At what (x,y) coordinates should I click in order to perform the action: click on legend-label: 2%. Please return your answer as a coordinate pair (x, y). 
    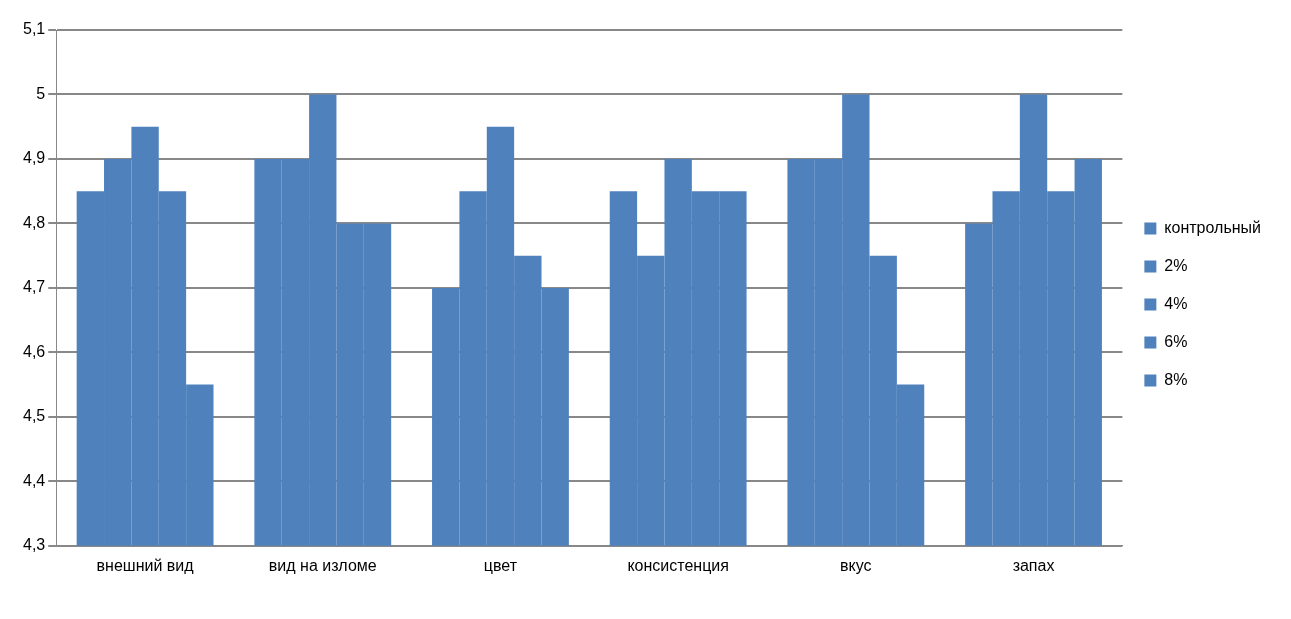
    Looking at the image, I should click on (1176, 265).